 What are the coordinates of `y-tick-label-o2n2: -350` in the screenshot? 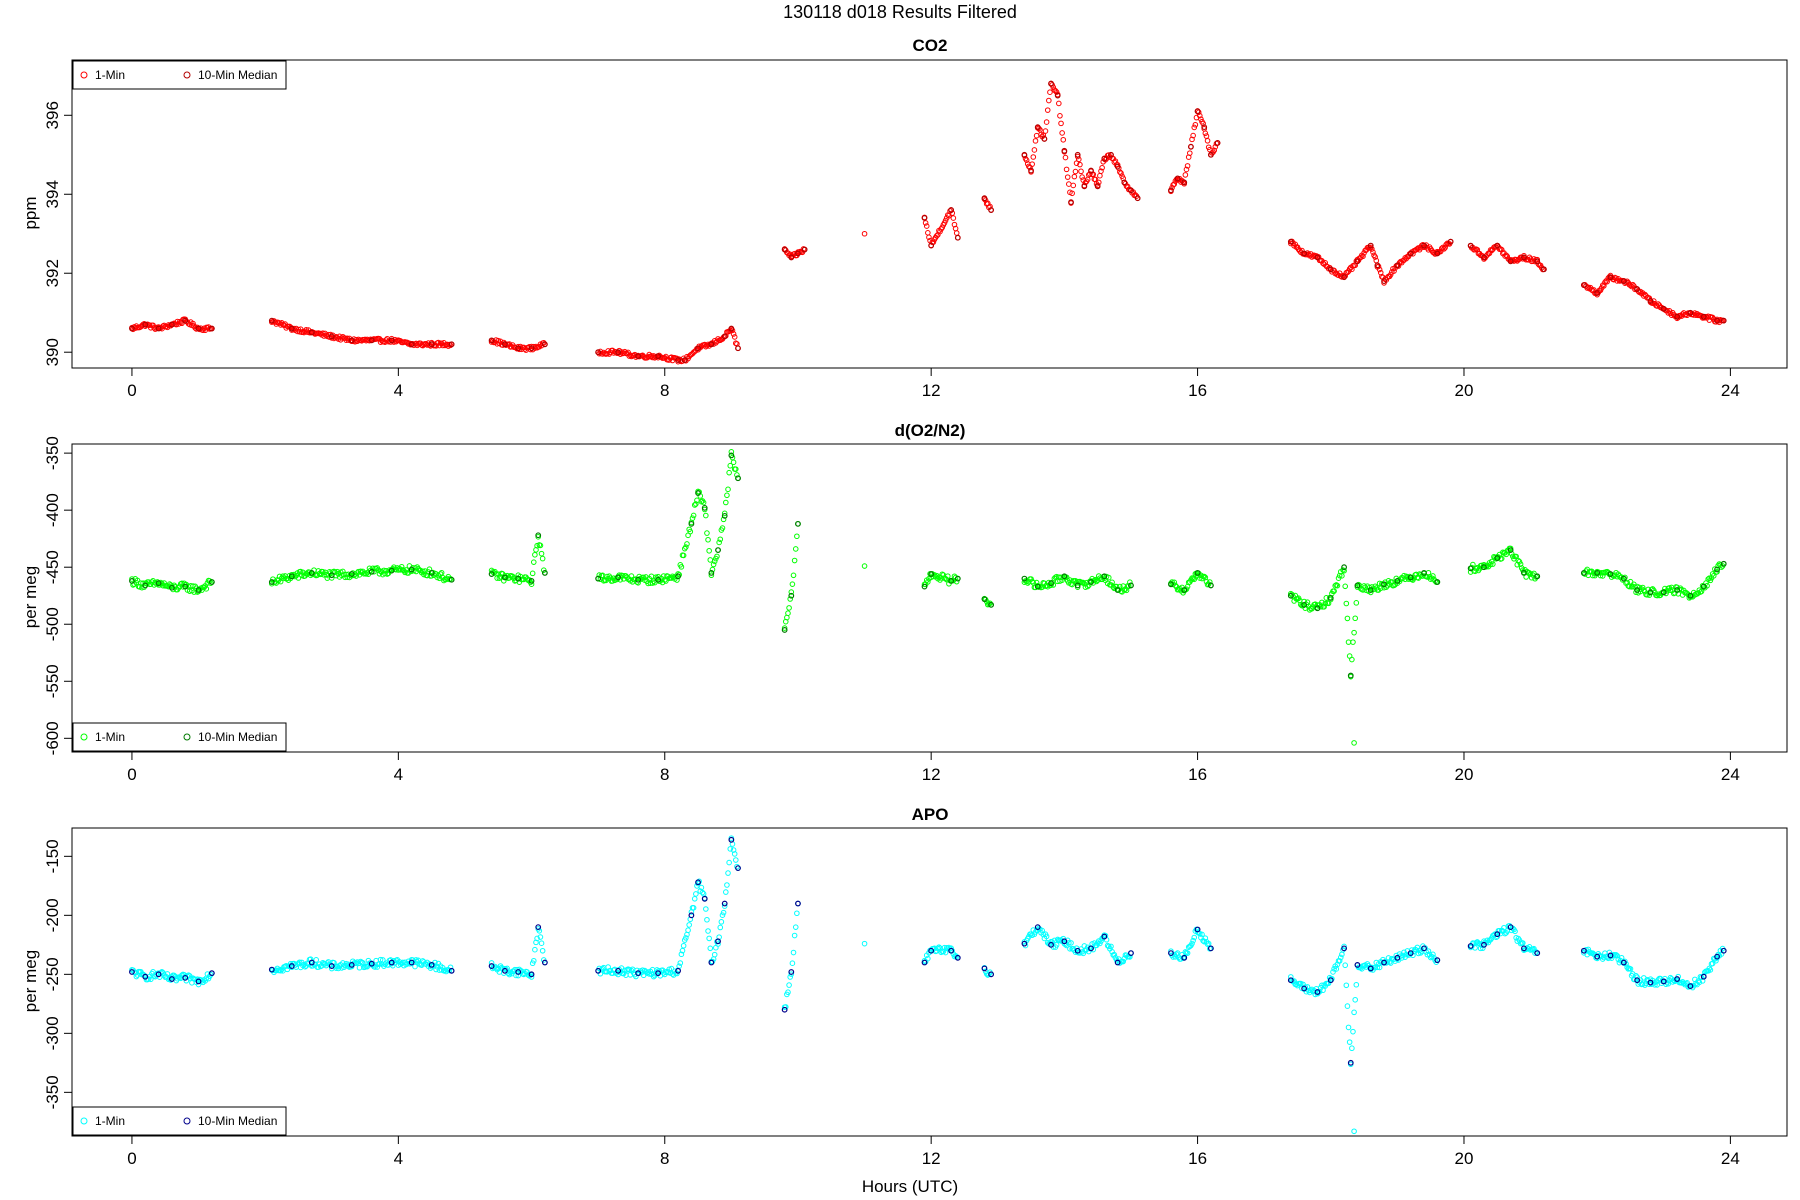 It's located at (52, 453).